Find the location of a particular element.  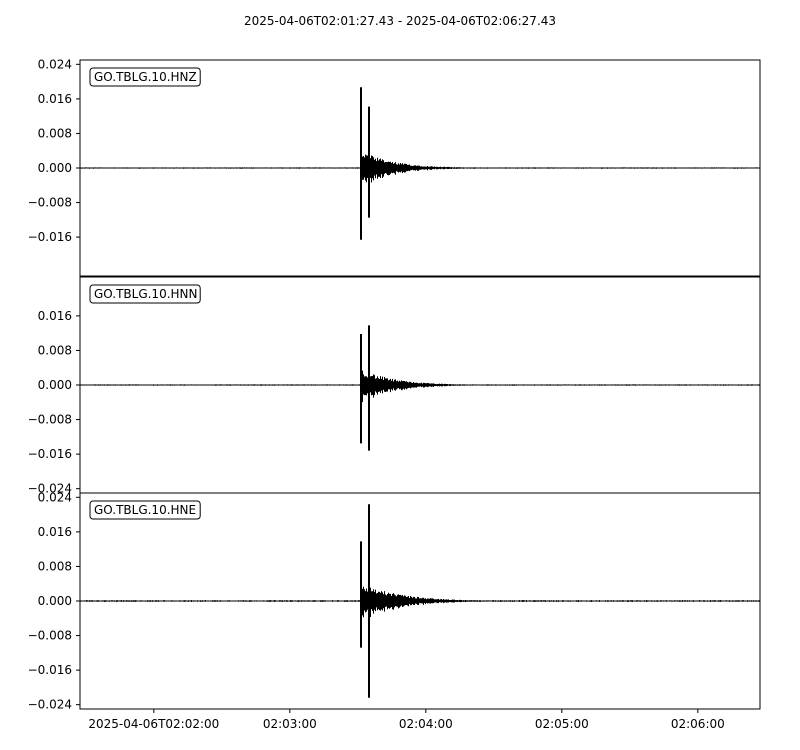

trace-label-text: GO.TBLG.10.HNE is located at coordinates (145, 510).